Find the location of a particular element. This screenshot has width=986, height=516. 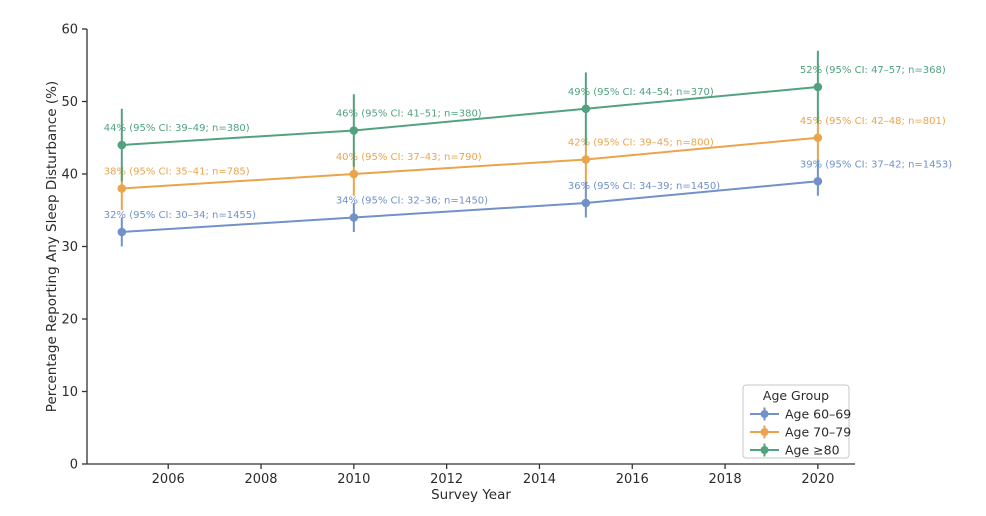

point-annotation: 39% (95% CI: 37–42; n=1453) is located at coordinates (876, 164).